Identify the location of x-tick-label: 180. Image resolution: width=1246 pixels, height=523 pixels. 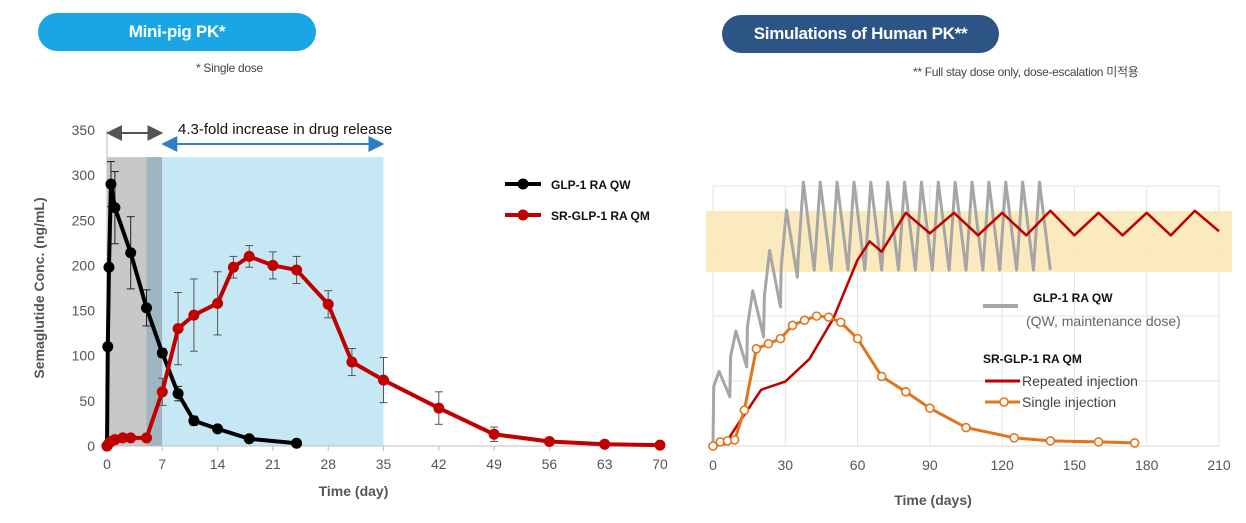
(1147, 465).